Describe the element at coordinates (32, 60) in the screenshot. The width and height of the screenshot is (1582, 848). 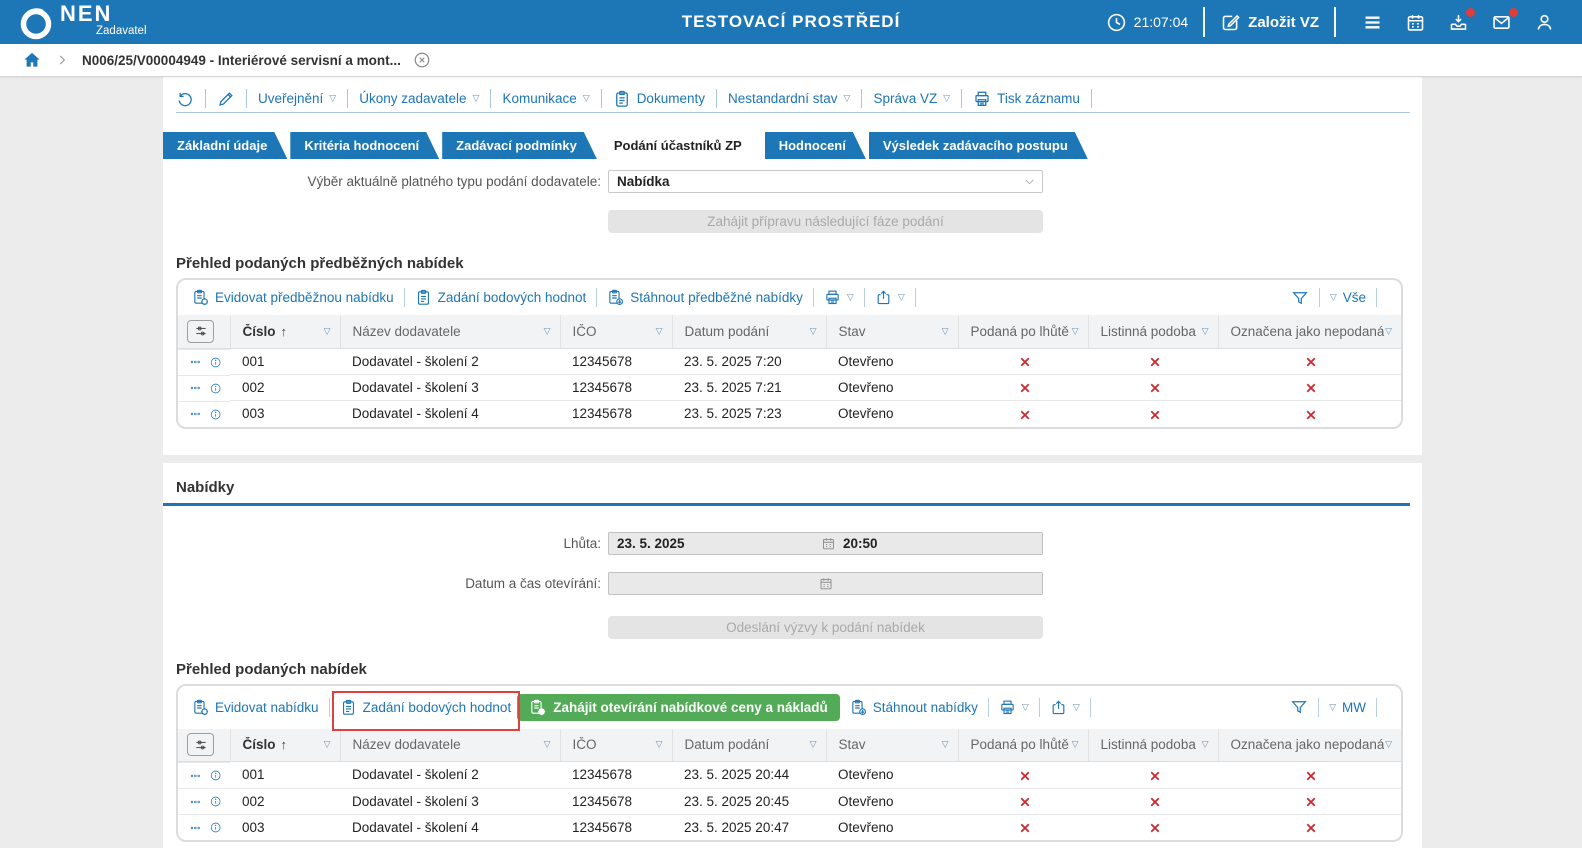
I see `home-icon` at that location.